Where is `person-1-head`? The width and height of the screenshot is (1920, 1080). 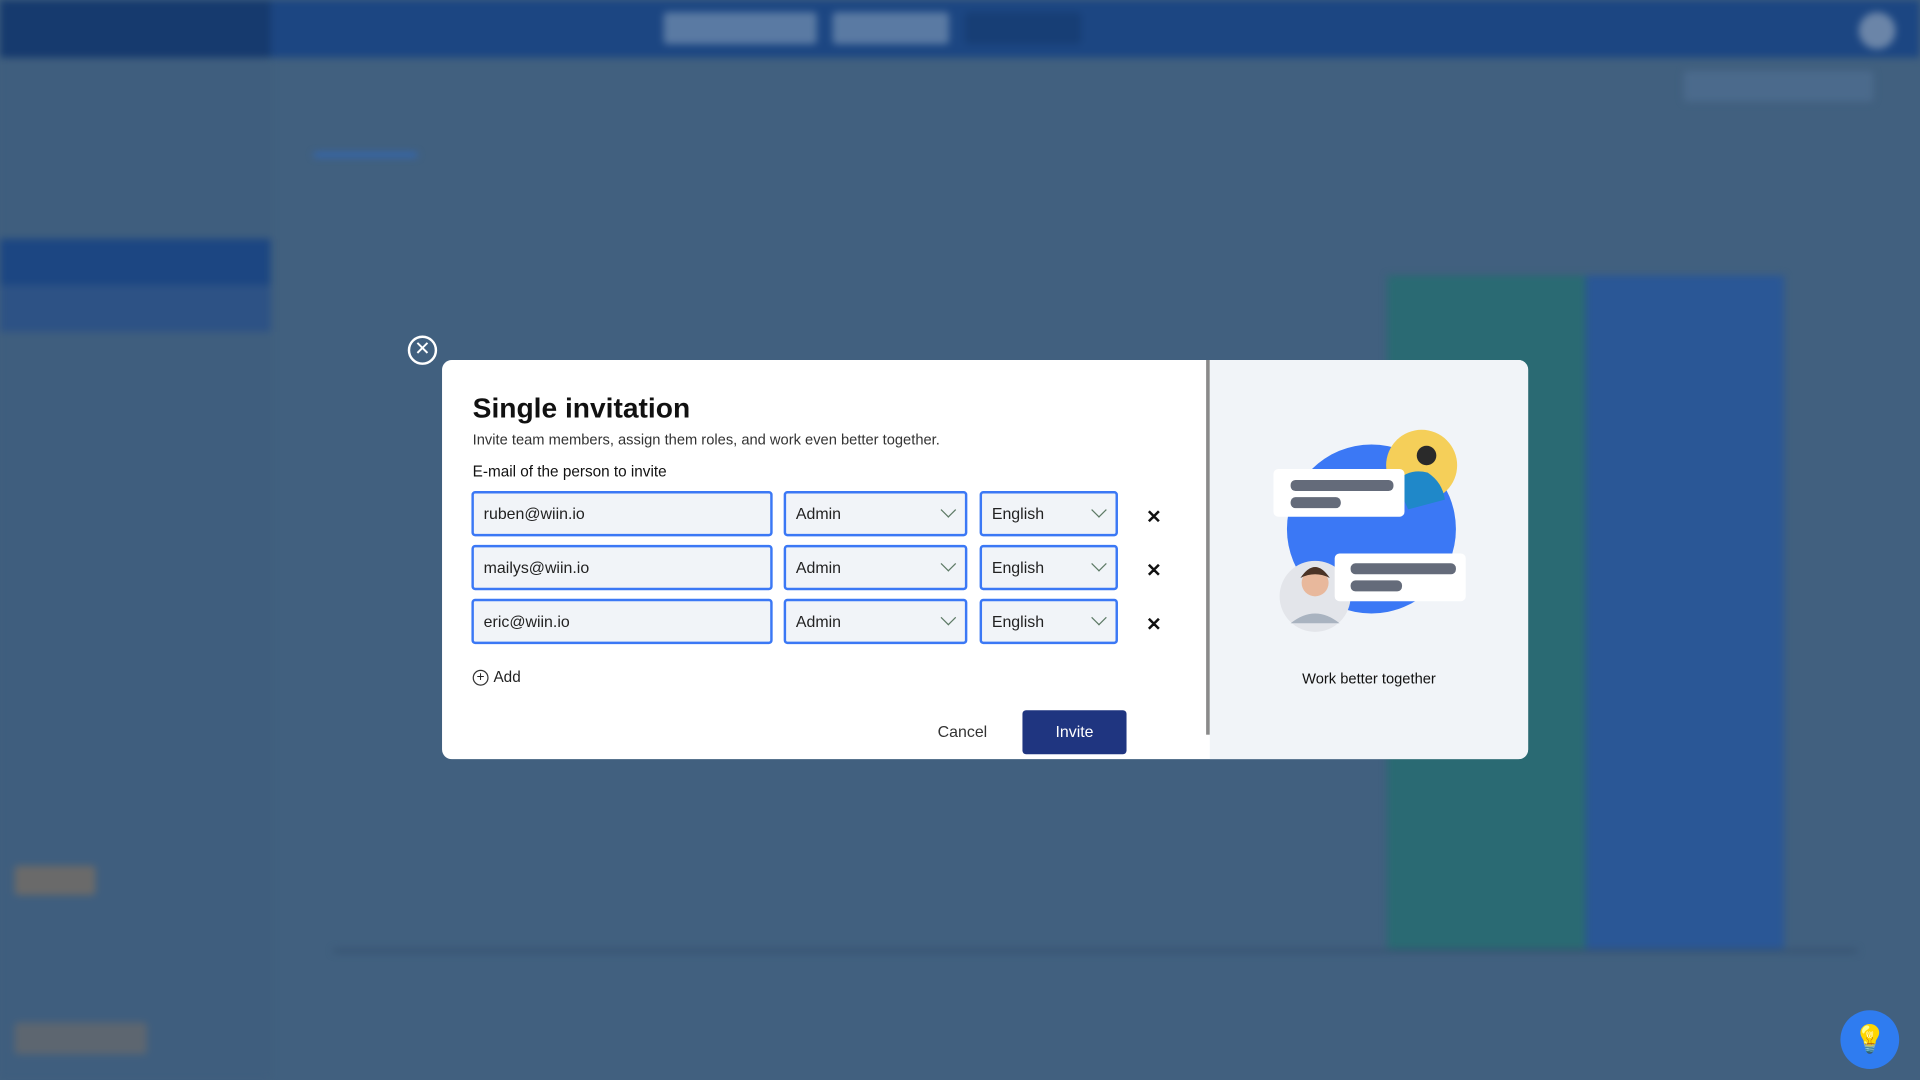
person-1-head is located at coordinates (1426, 455).